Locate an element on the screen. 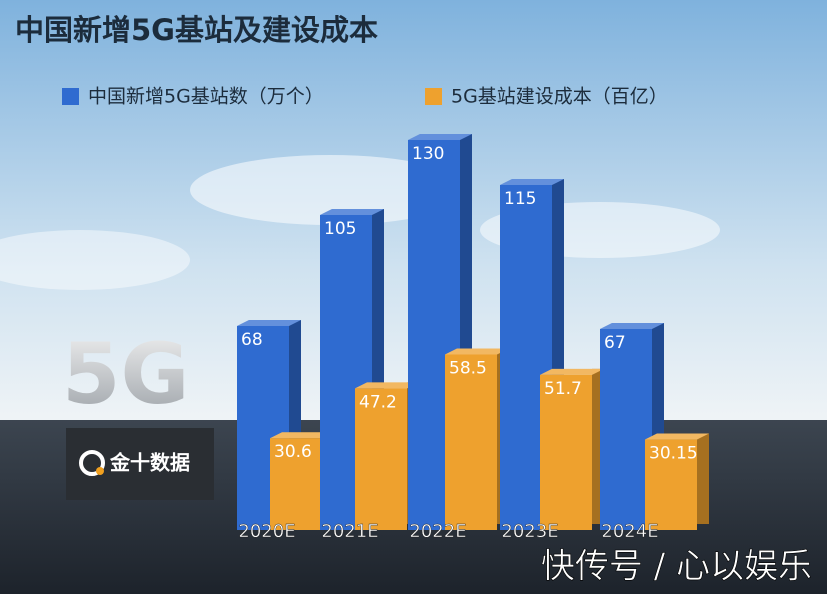 The width and height of the screenshot is (827, 594). watermark: 快传号 / 心以娱乐 is located at coordinates (676, 567).